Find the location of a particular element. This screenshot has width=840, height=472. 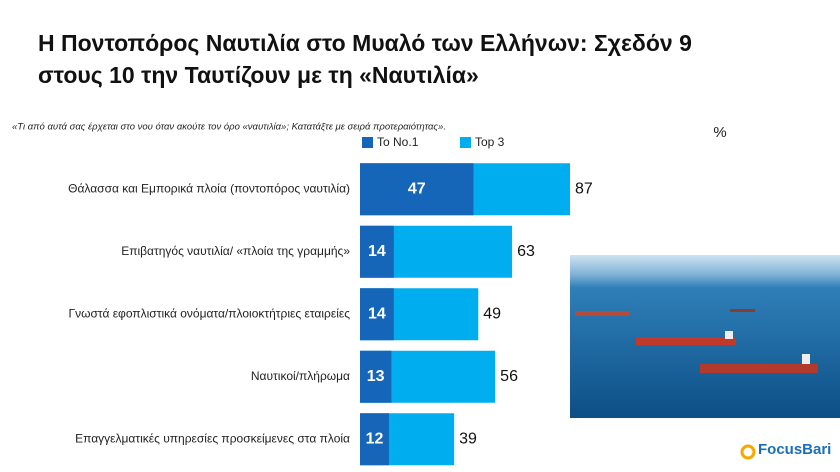

category-label: Επιβατηγός ναυτιλία/ «πλοία της γραμμής» is located at coordinates (235, 251).